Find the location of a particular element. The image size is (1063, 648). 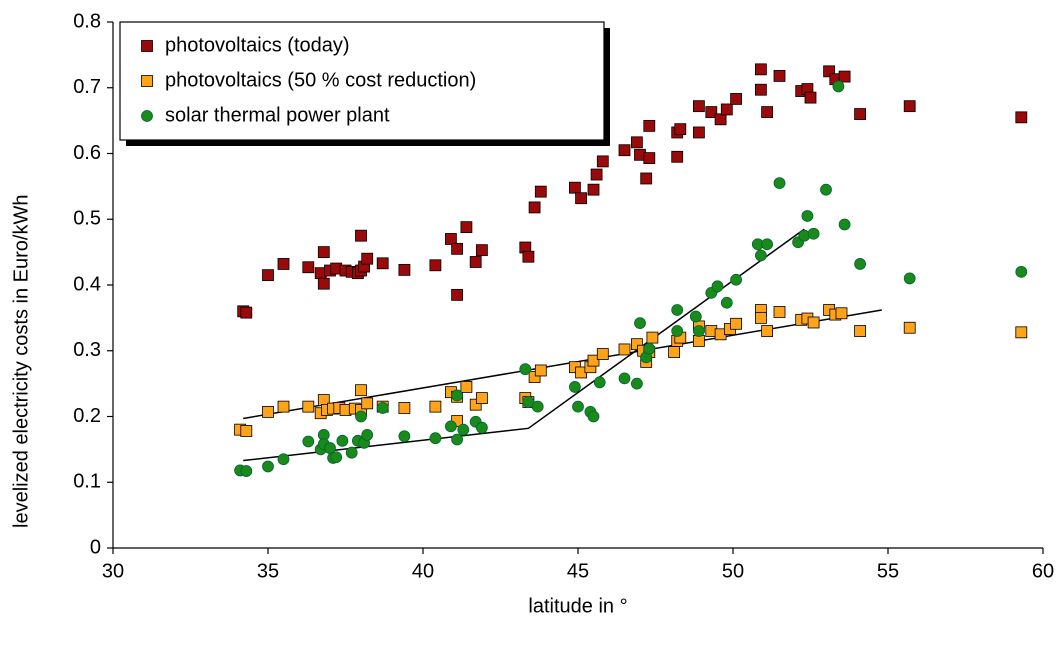

x-tick-label: 50 is located at coordinates (733, 571).